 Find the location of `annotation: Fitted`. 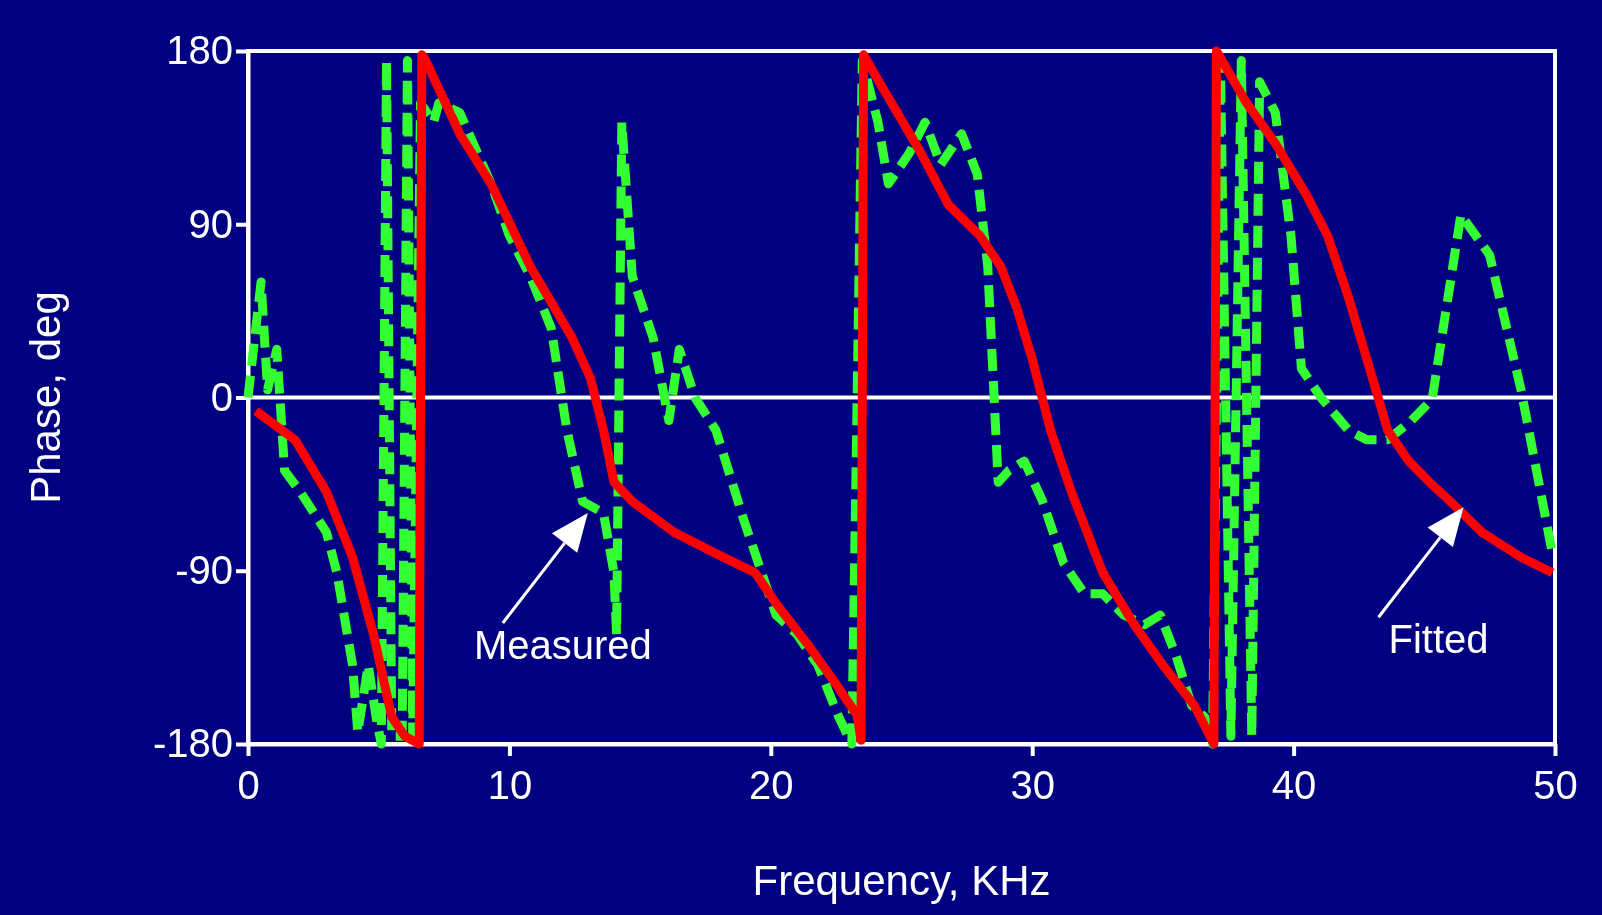

annotation: Fitted is located at coordinates (1438, 639).